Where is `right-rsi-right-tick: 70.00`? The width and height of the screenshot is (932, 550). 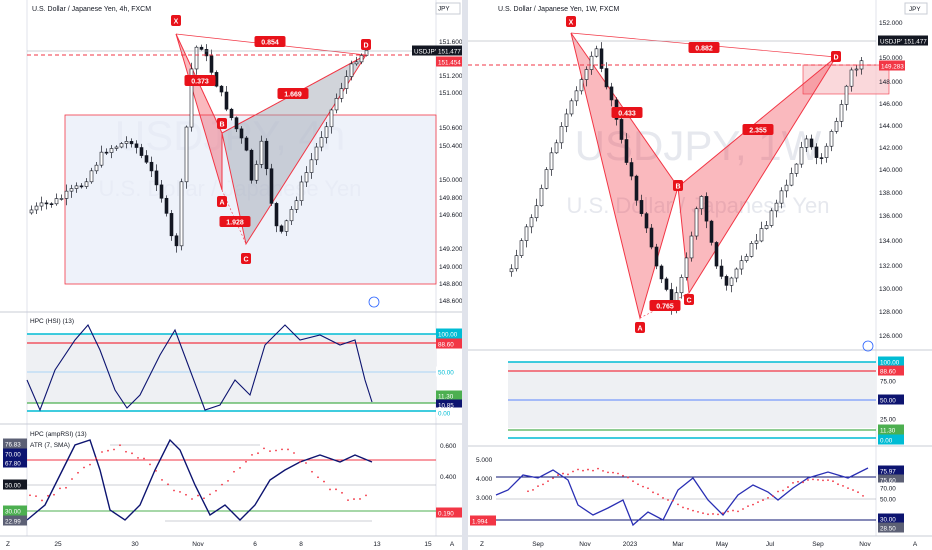 right-rsi-right-tick: 70.00 is located at coordinates (888, 489).